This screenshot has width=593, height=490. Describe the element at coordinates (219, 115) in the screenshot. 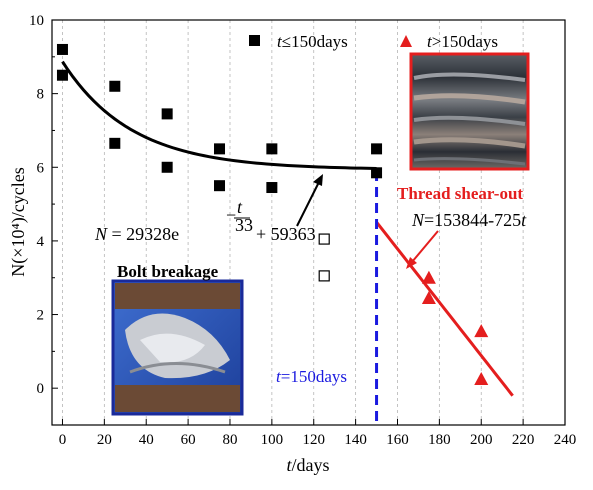

I see `exponential-fit-line` at that location.